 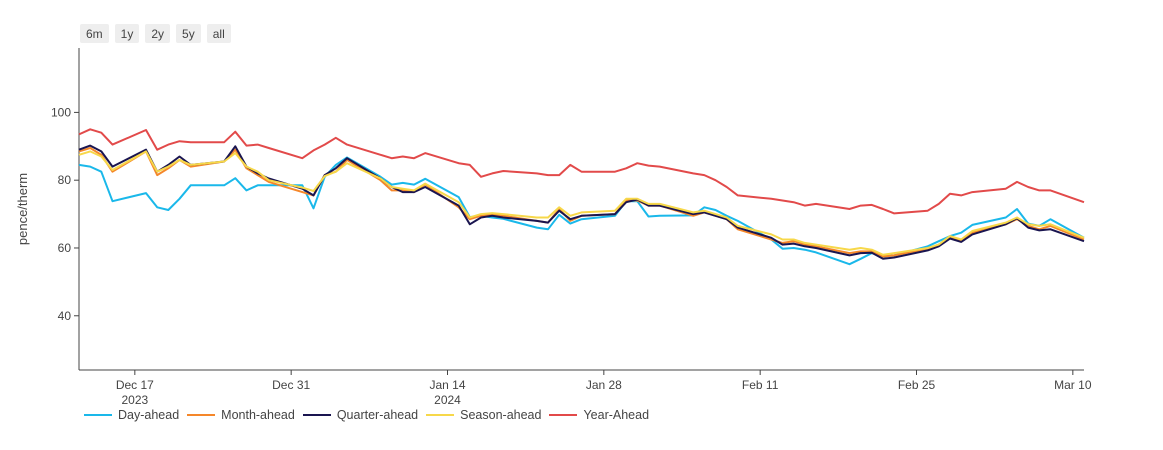 I want to click on x-tick-label: Feb 11, so click(x=760, y=385).